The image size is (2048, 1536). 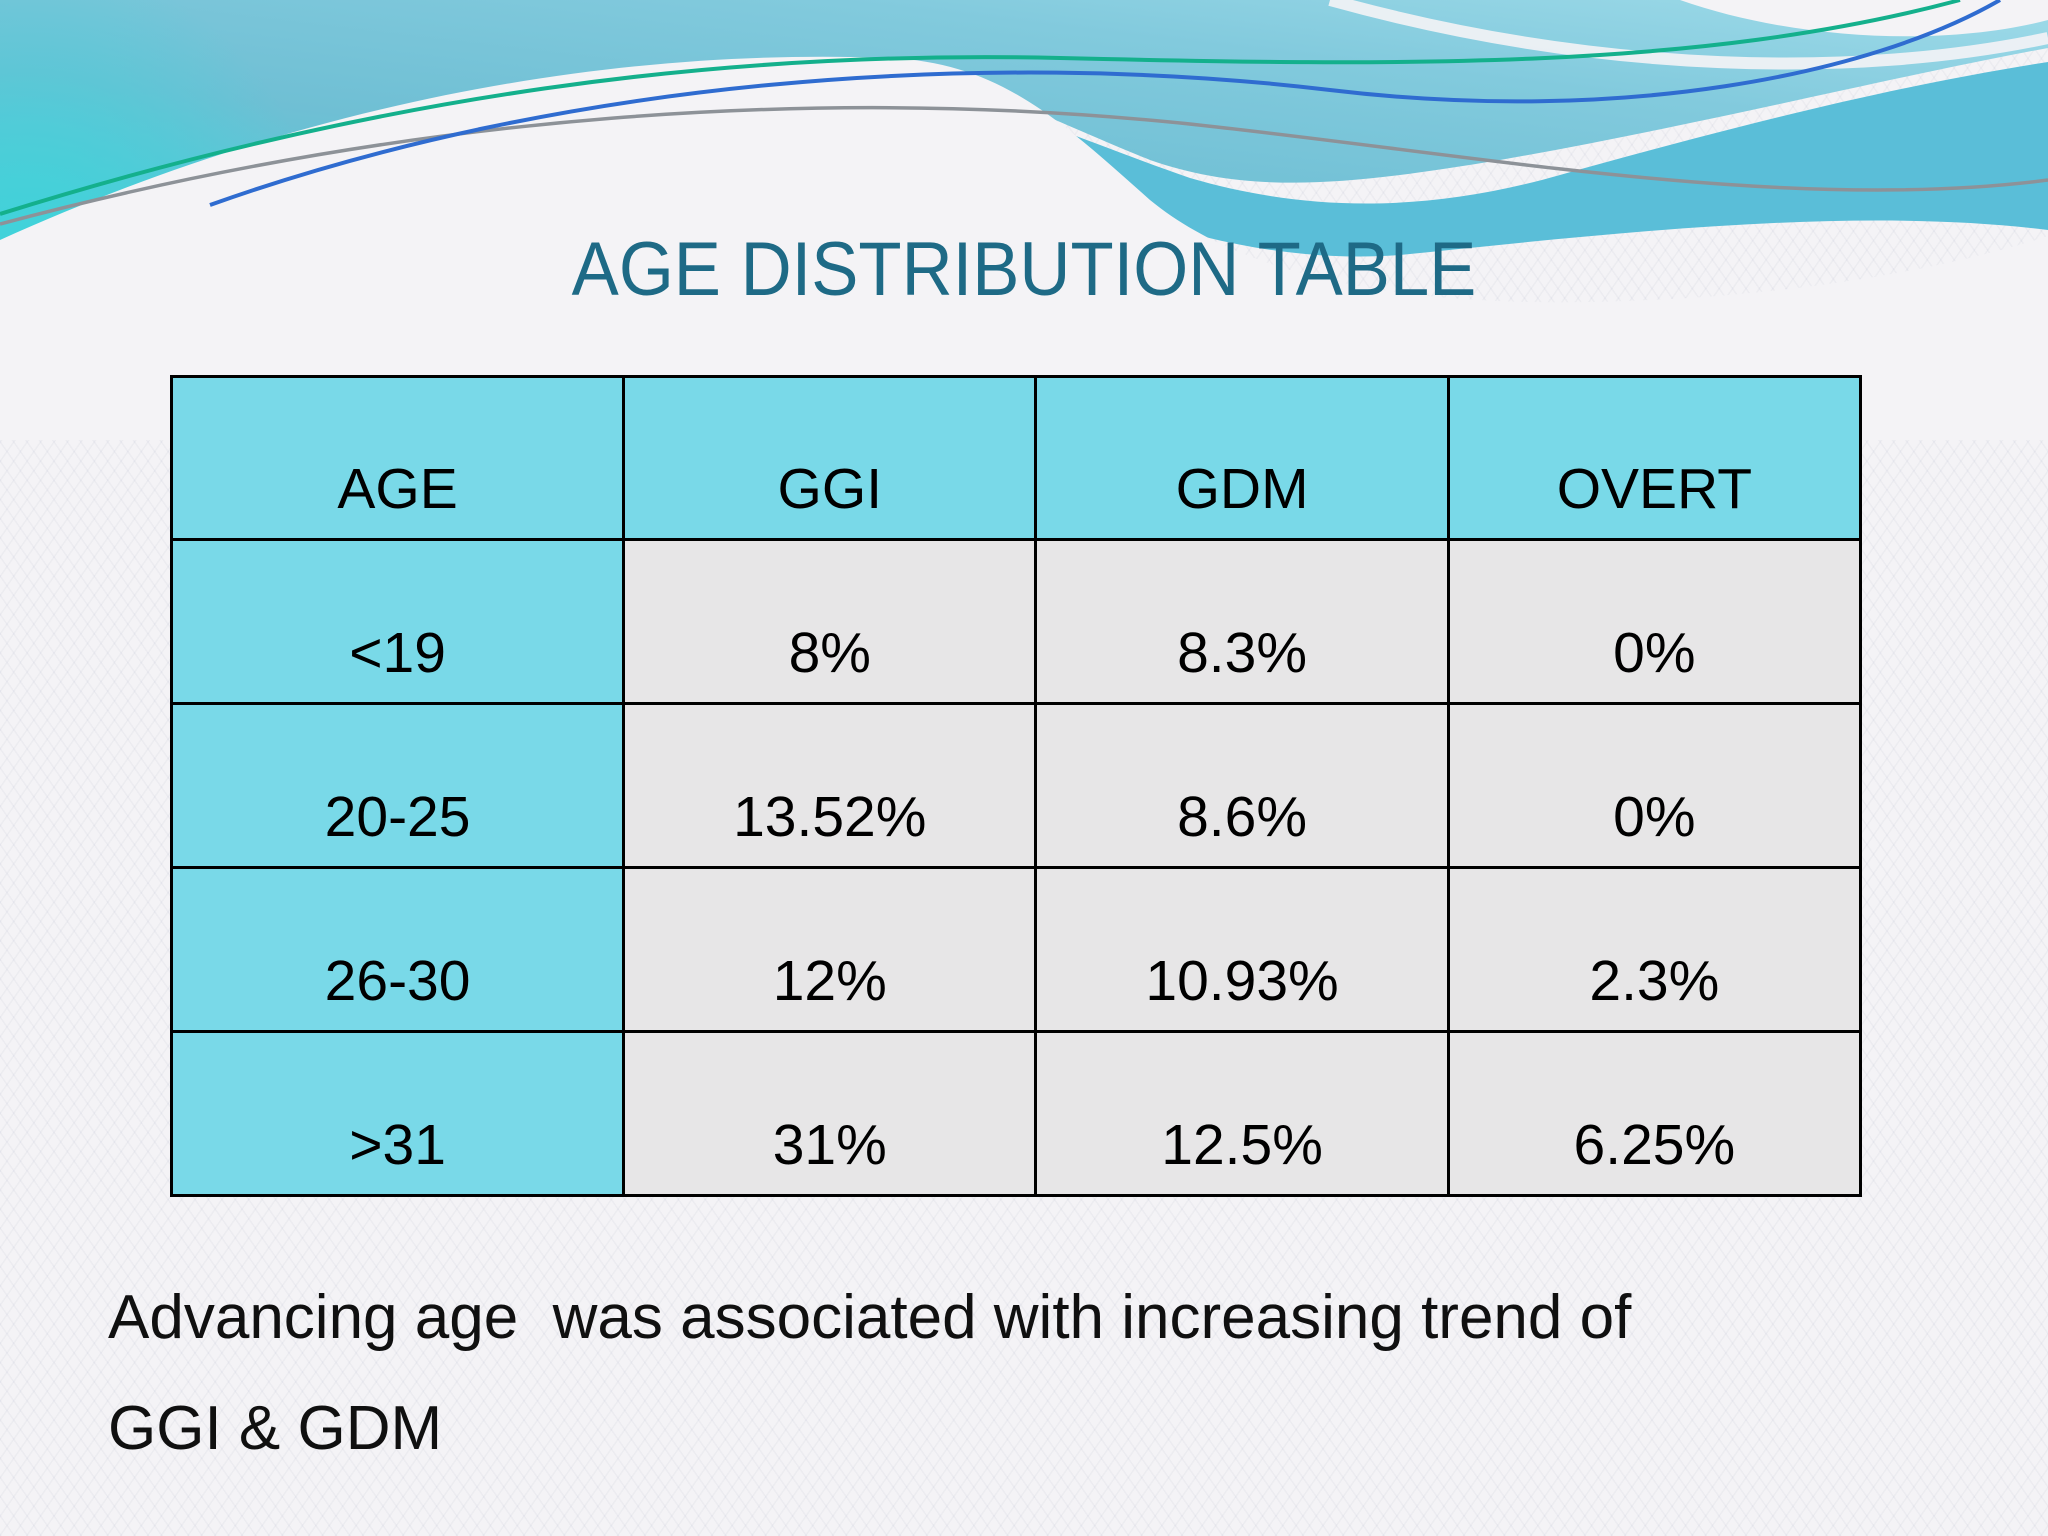 I want to click on data-cell: 6.25%, so click(x=1654, y=1113).